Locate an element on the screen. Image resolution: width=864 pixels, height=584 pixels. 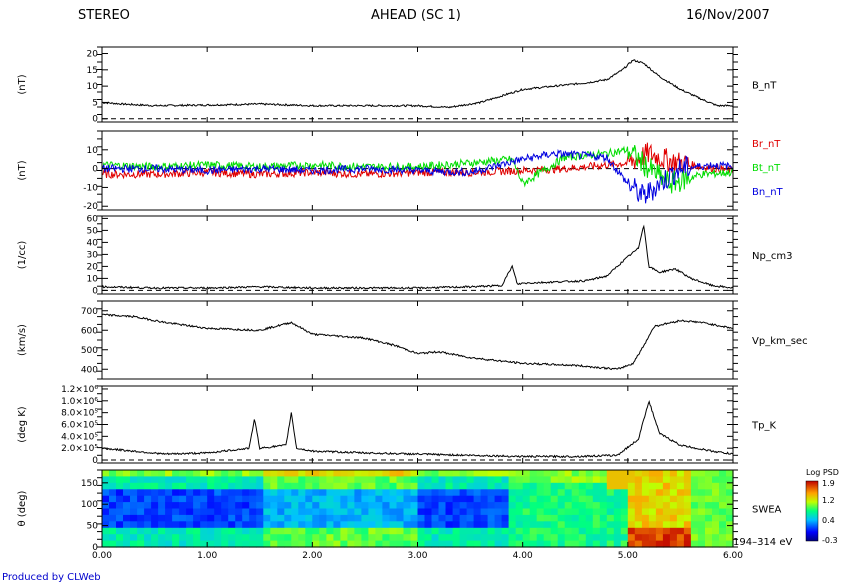
x-tick-label: 6.00 is located at coordinates (733, 556).